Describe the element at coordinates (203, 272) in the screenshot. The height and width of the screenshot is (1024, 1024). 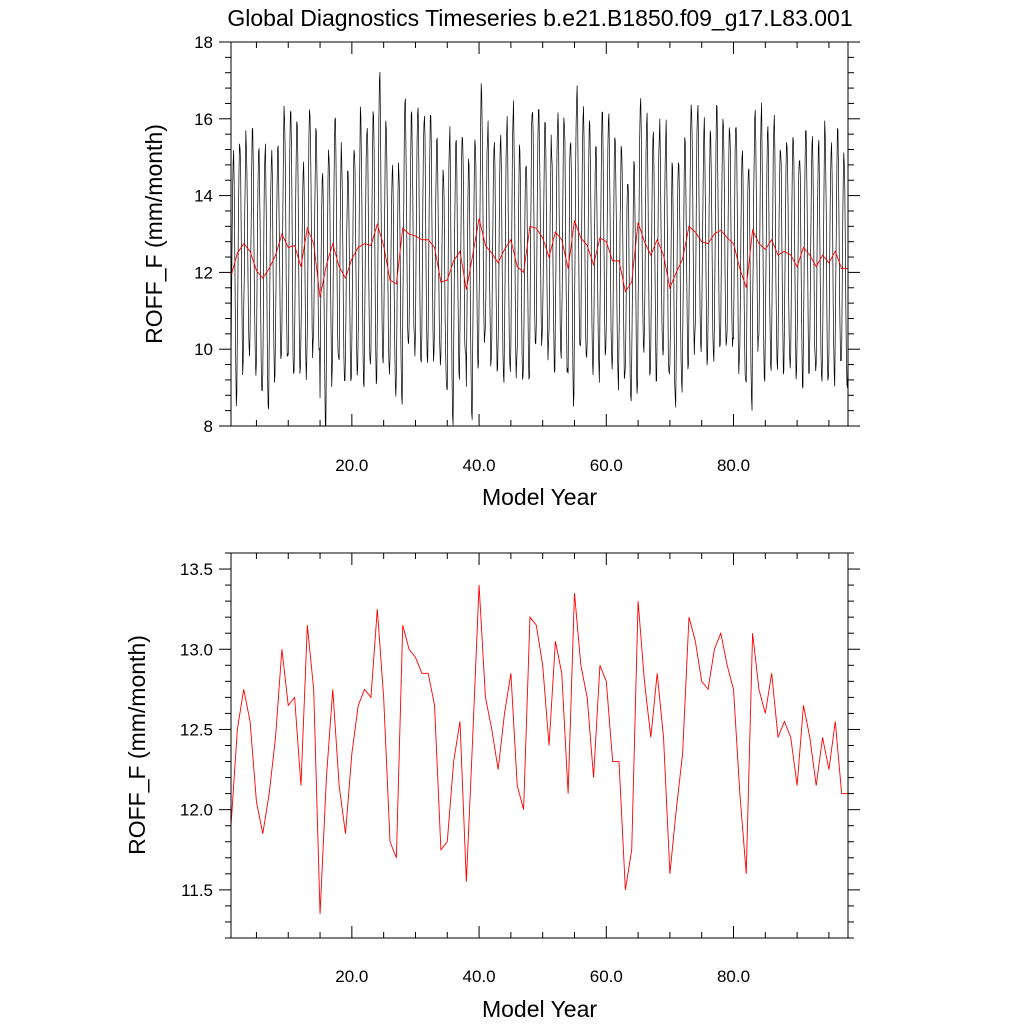
I see `y-tick-label: 12` at that location.